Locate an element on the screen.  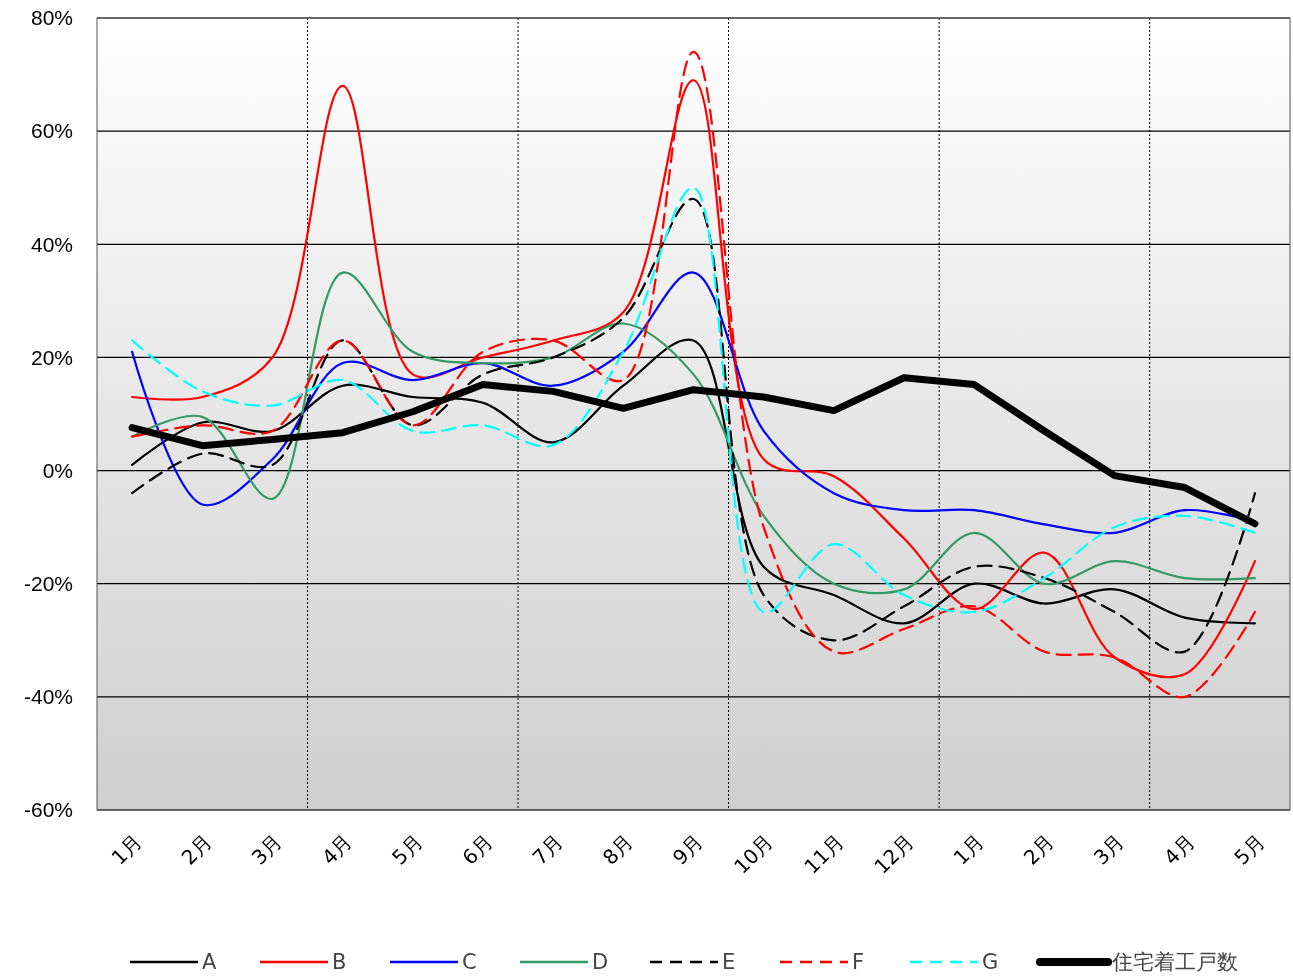
legend-label: B is located at coordinates (339, 962).